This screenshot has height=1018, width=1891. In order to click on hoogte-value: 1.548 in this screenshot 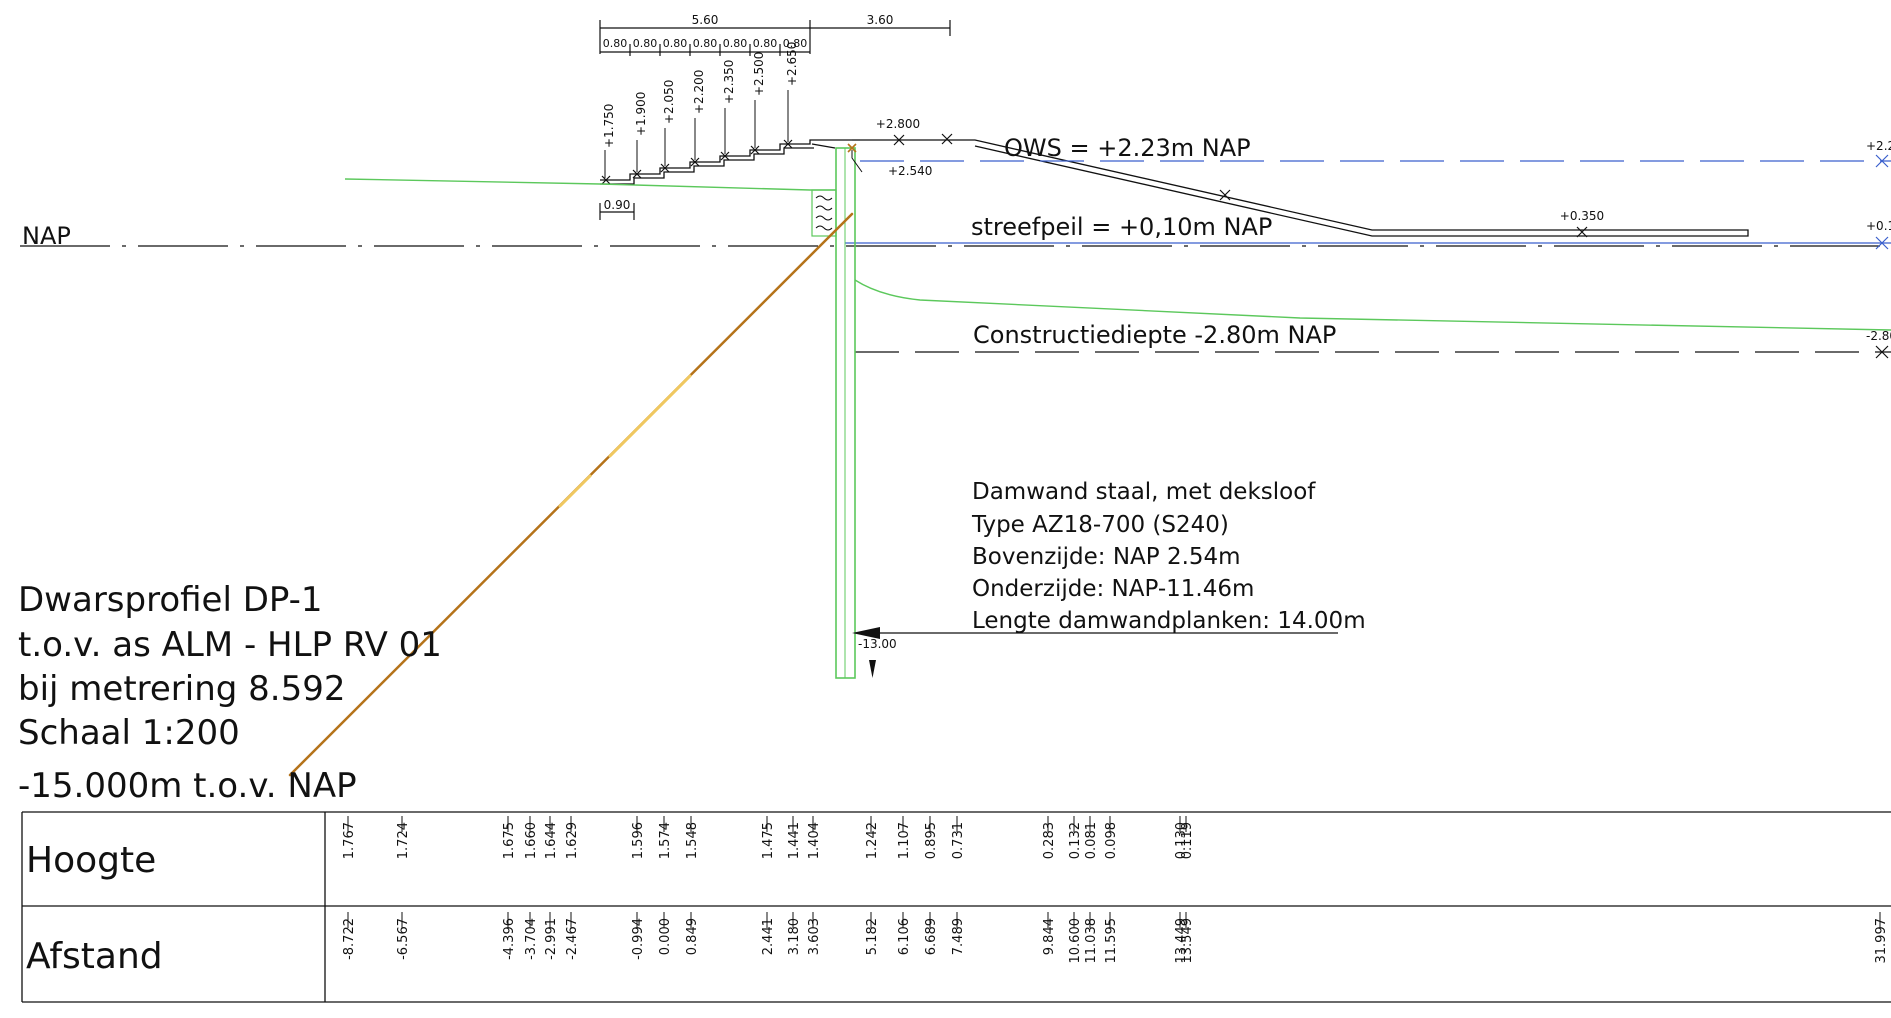, I will do `click(692, 840)`.